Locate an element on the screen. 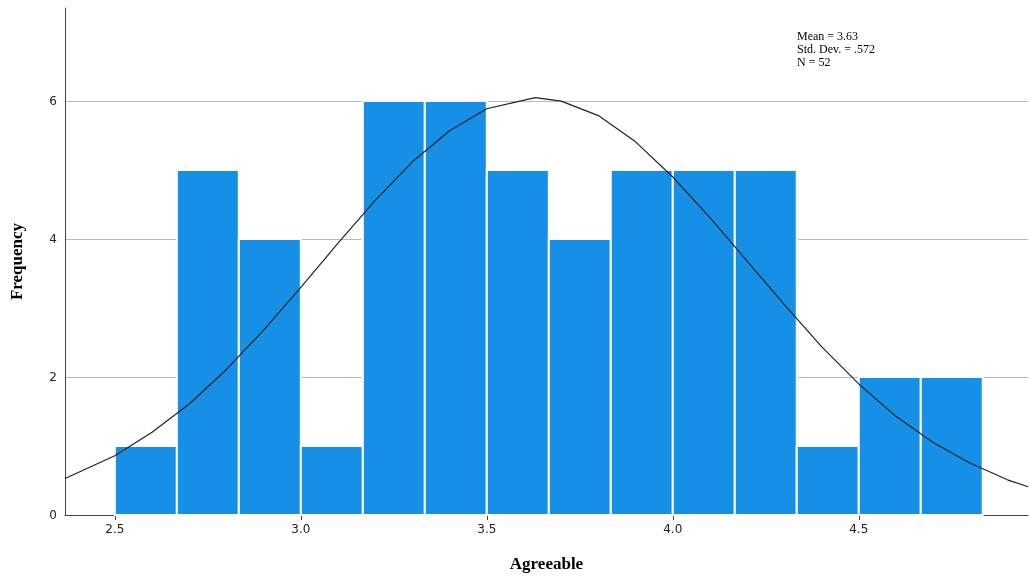  x-tick-label: 3.0 is located at coordinates (301, 529).